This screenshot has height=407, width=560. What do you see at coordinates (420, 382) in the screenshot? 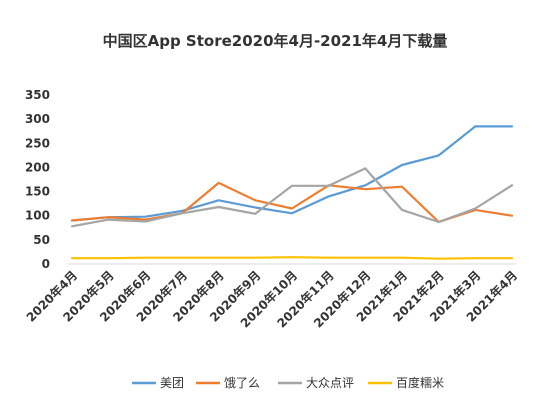
I see `legend-label: 百度糯米` at bounding box center [420, 382].